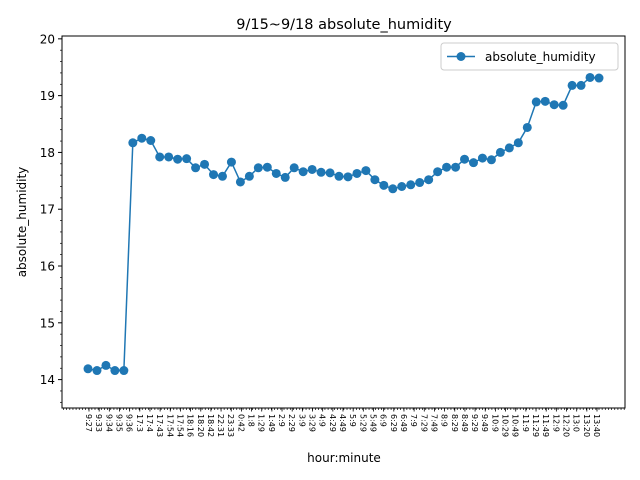 This screenshot has height=480, width=640. What do you see at coordinates (220, 425) in the screenshot?
I see `x-tick-label: 22:31` at bounding box center [220, 425].